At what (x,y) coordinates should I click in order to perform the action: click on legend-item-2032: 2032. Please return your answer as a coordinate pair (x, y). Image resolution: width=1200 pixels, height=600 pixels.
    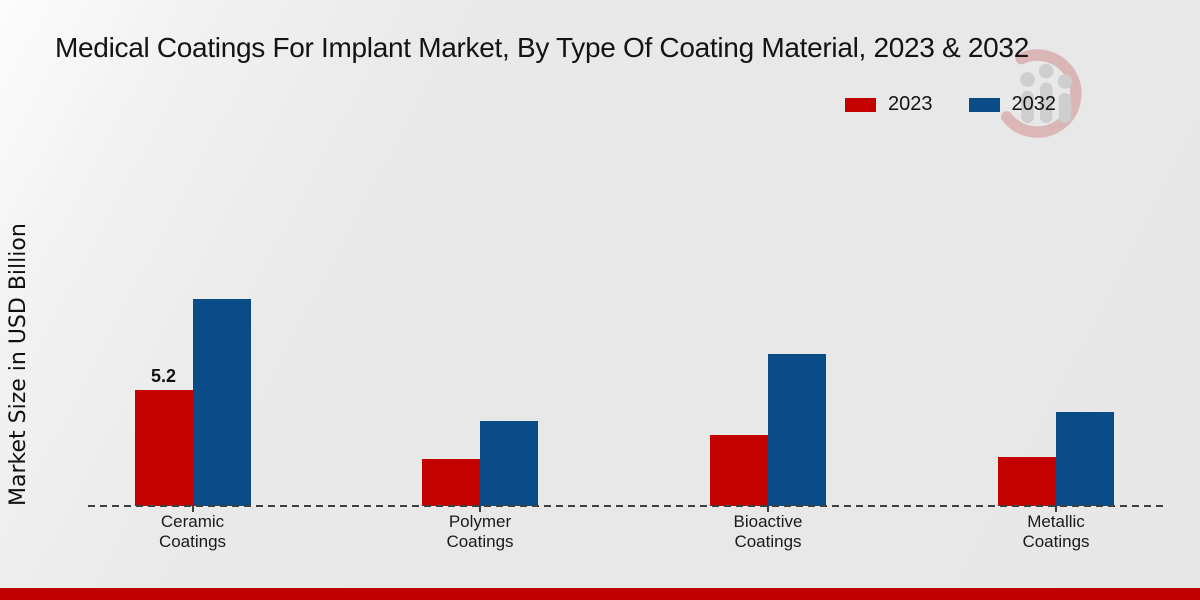
    Looking at the image, I should click on (1012, 104).